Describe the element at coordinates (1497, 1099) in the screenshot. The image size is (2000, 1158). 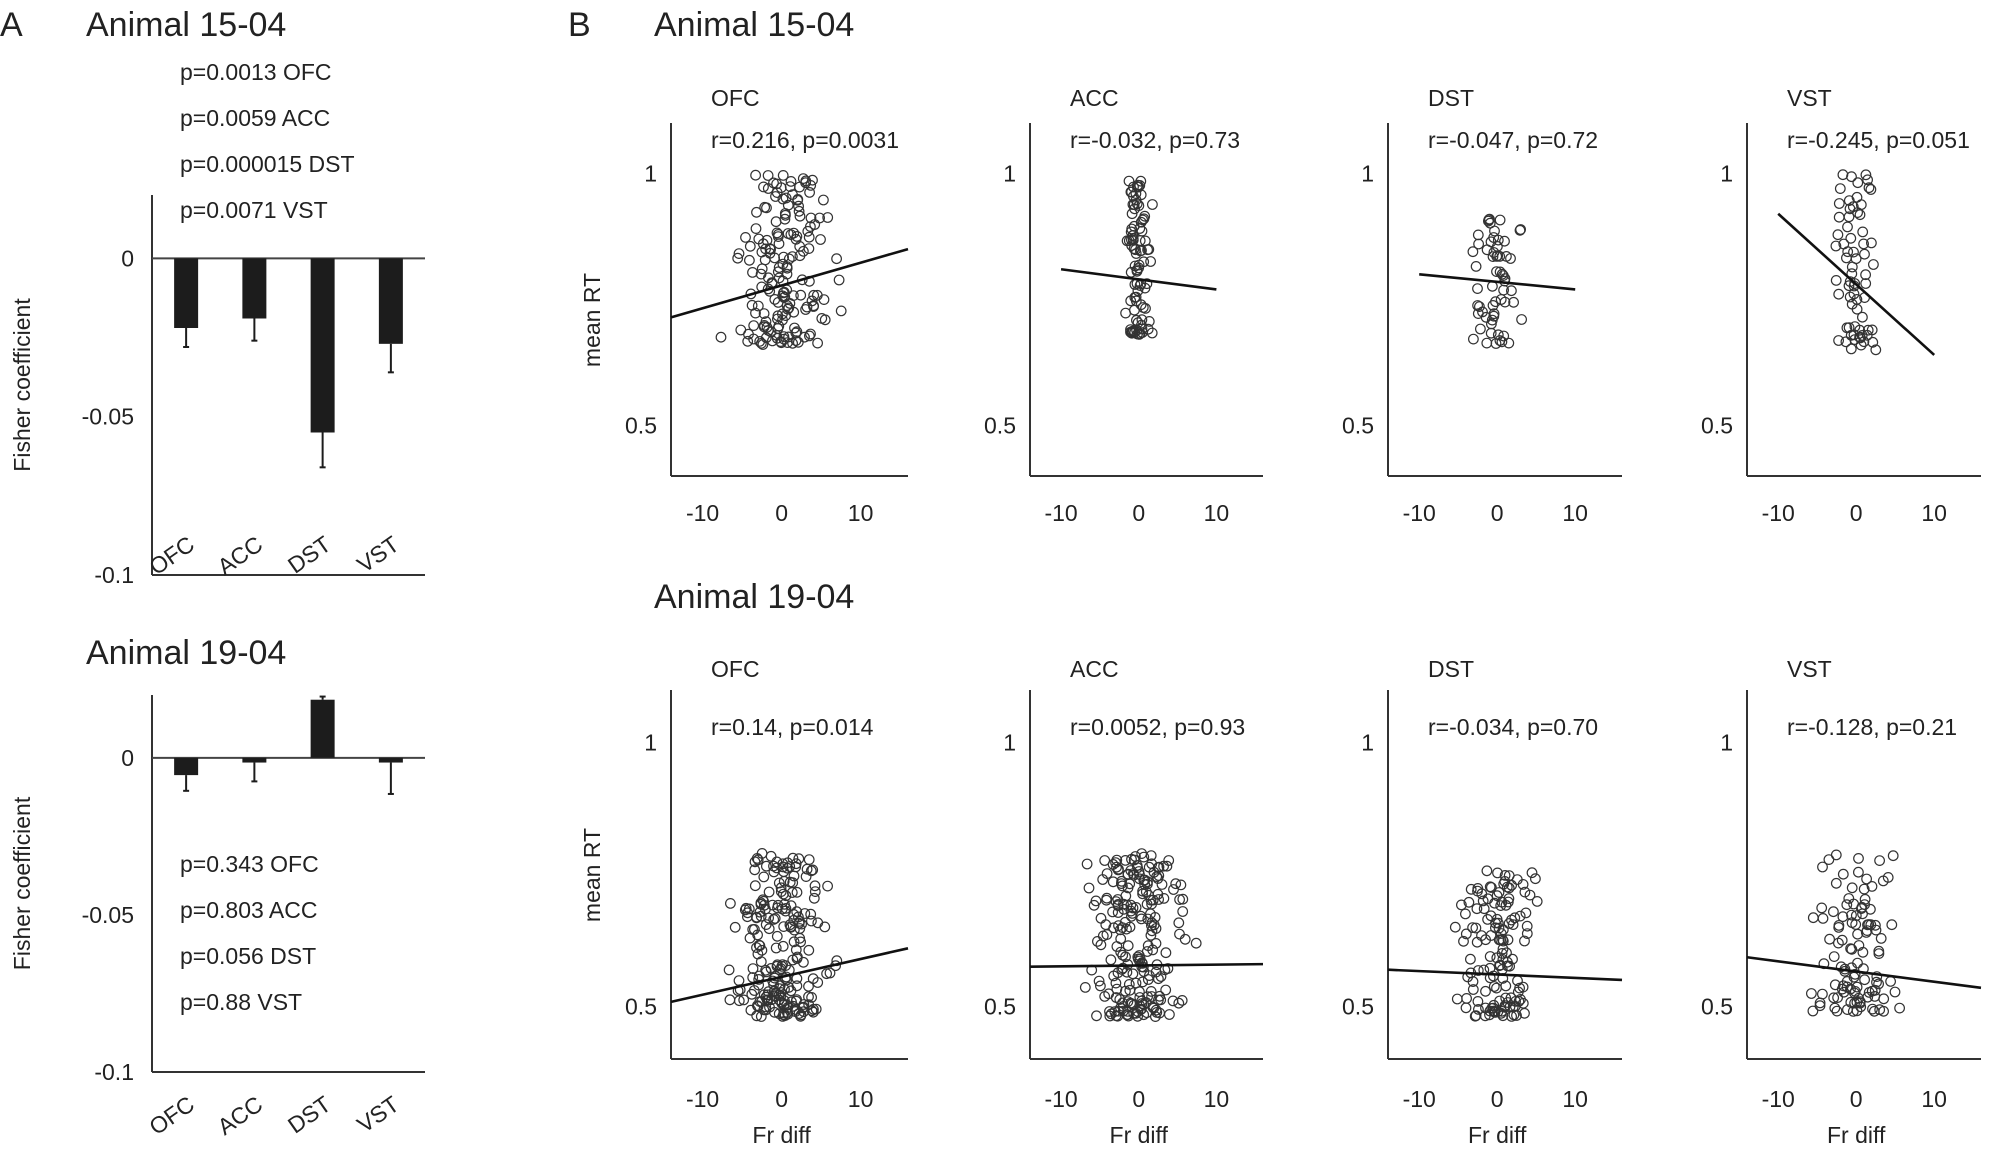
I see `x-tick-label: 0` at that location.